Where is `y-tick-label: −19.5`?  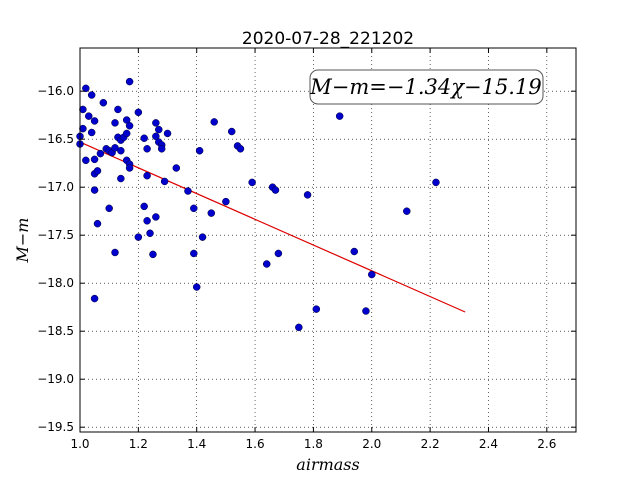
y-tick-label: −19.5 is located at coordinates (55, 427).